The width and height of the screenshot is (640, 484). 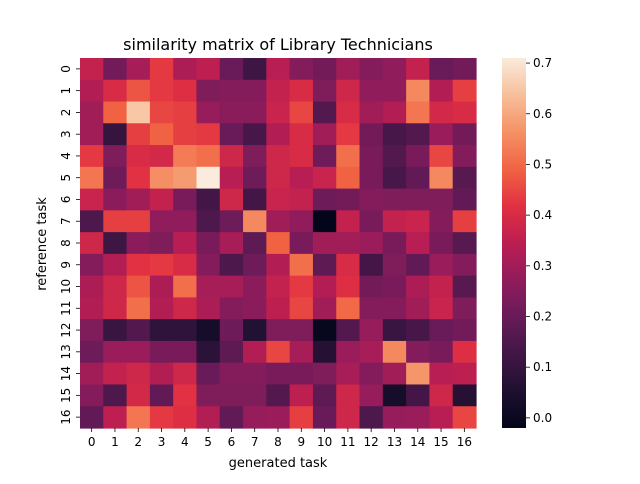 What do you see at coordinates (542, 418) in the screenshot?
I see `colorbar-tick-label: 0.0` at bounding box center [542, 418].